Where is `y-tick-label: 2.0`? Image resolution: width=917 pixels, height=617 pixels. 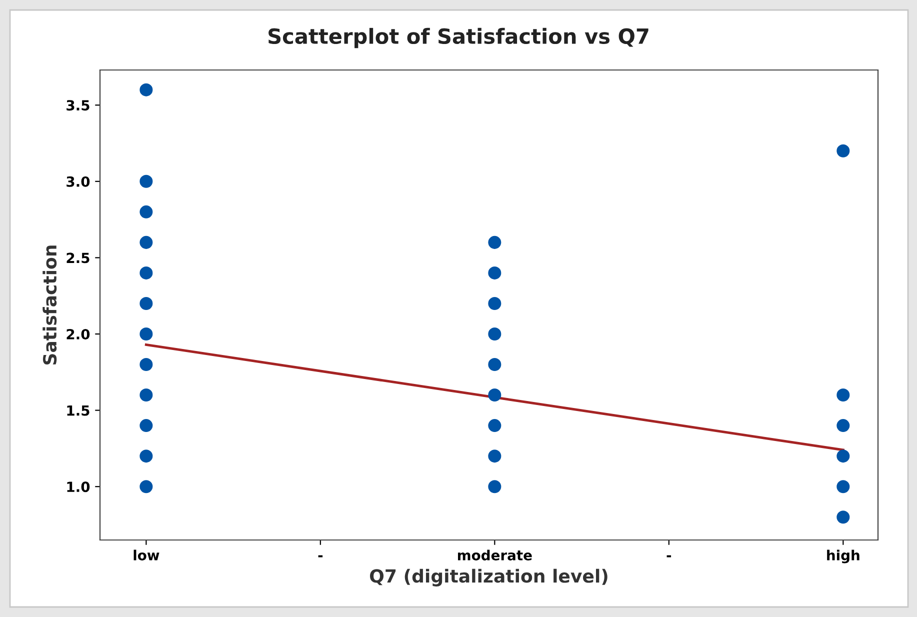
y-tick-label: 2.0 is located at coordinates (78, 334).